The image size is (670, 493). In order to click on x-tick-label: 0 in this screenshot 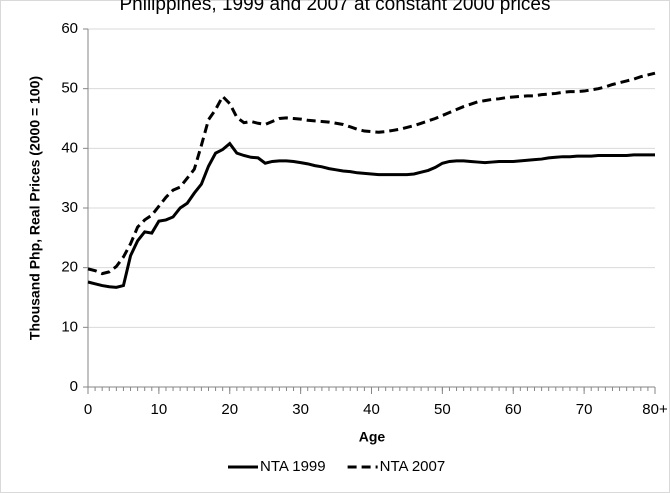, I will do `click(88, 409)`.